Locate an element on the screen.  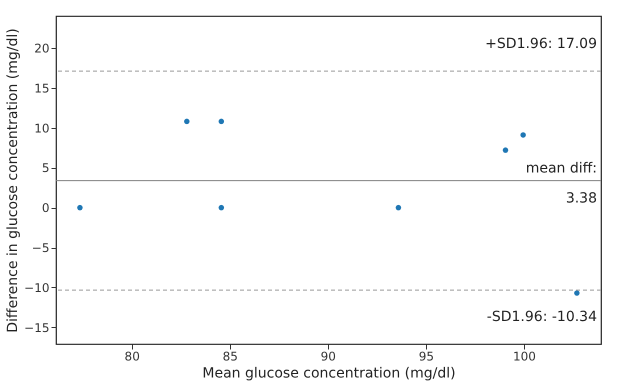
ref-line-label: mean diff: 3.38 is located at coordinates (561, 183).